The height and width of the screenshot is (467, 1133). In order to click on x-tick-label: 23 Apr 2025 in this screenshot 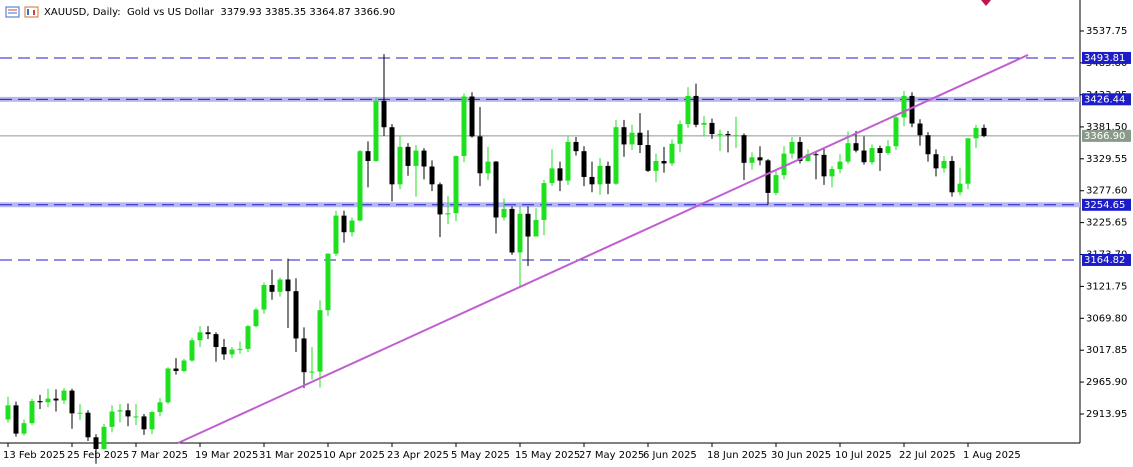, I will do `click(418, 455)`.